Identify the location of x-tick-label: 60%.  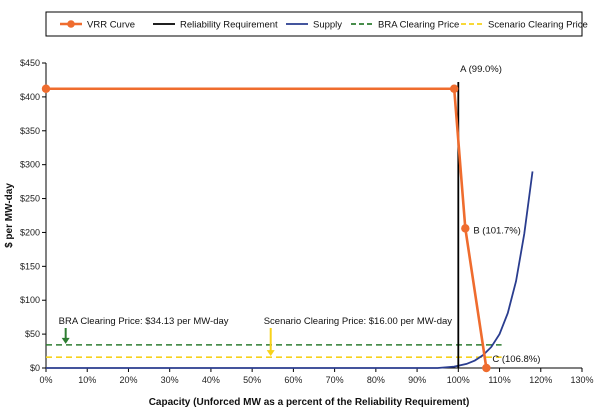
(293, 380).